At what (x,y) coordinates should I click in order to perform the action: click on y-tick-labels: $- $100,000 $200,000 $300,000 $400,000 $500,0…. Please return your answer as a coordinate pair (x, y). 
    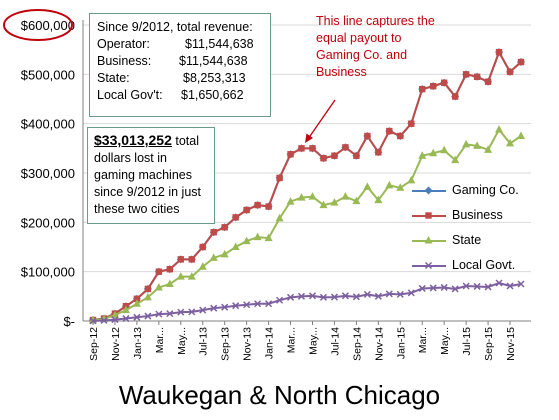
    Looking at the image, I should click on (48, 173).